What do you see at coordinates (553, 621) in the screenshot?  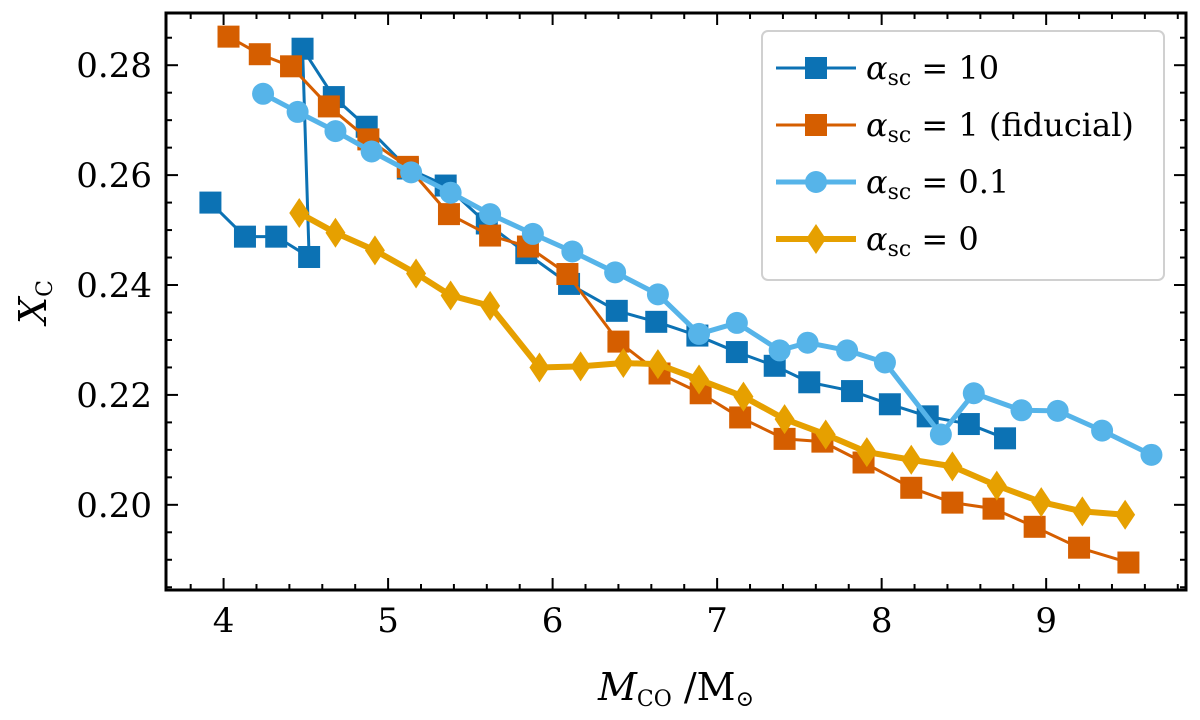 I see `x-tick-label: 6` at bounding box center [553, 621].